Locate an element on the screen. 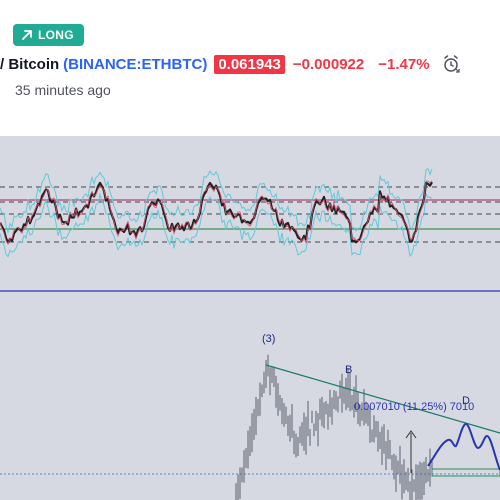  wave-label-d: D is located at coordinates (466, 401).